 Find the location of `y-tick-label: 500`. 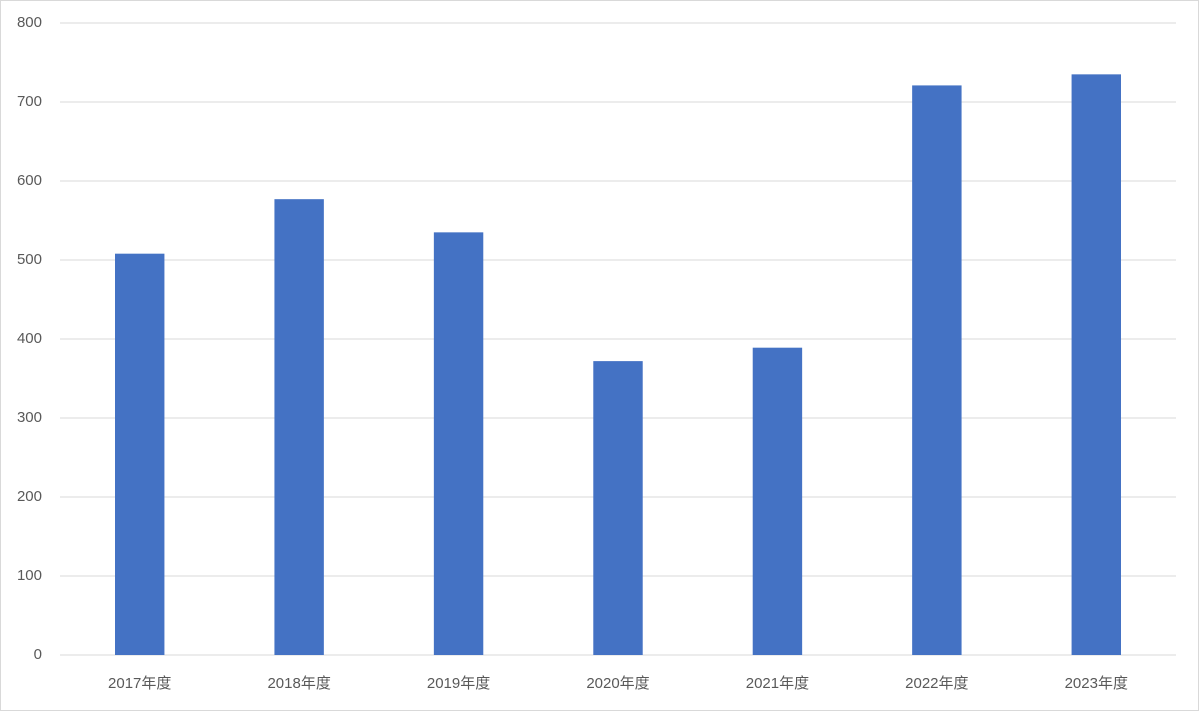

y-tick-label: 500 is located at coordinates (29, 259).